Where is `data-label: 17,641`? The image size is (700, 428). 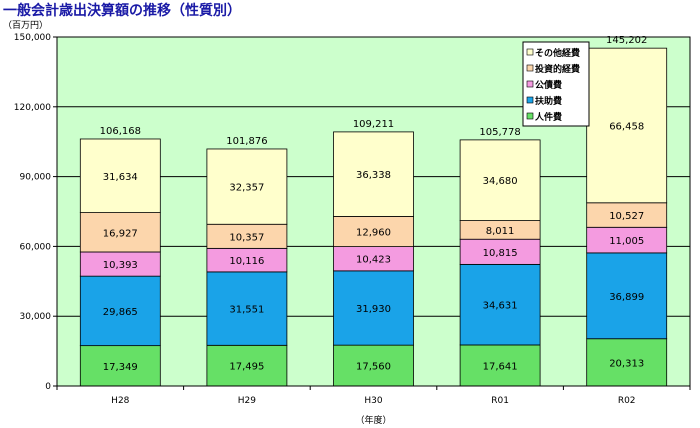 data-label: 17,641 is located at coordinates (500, 366).